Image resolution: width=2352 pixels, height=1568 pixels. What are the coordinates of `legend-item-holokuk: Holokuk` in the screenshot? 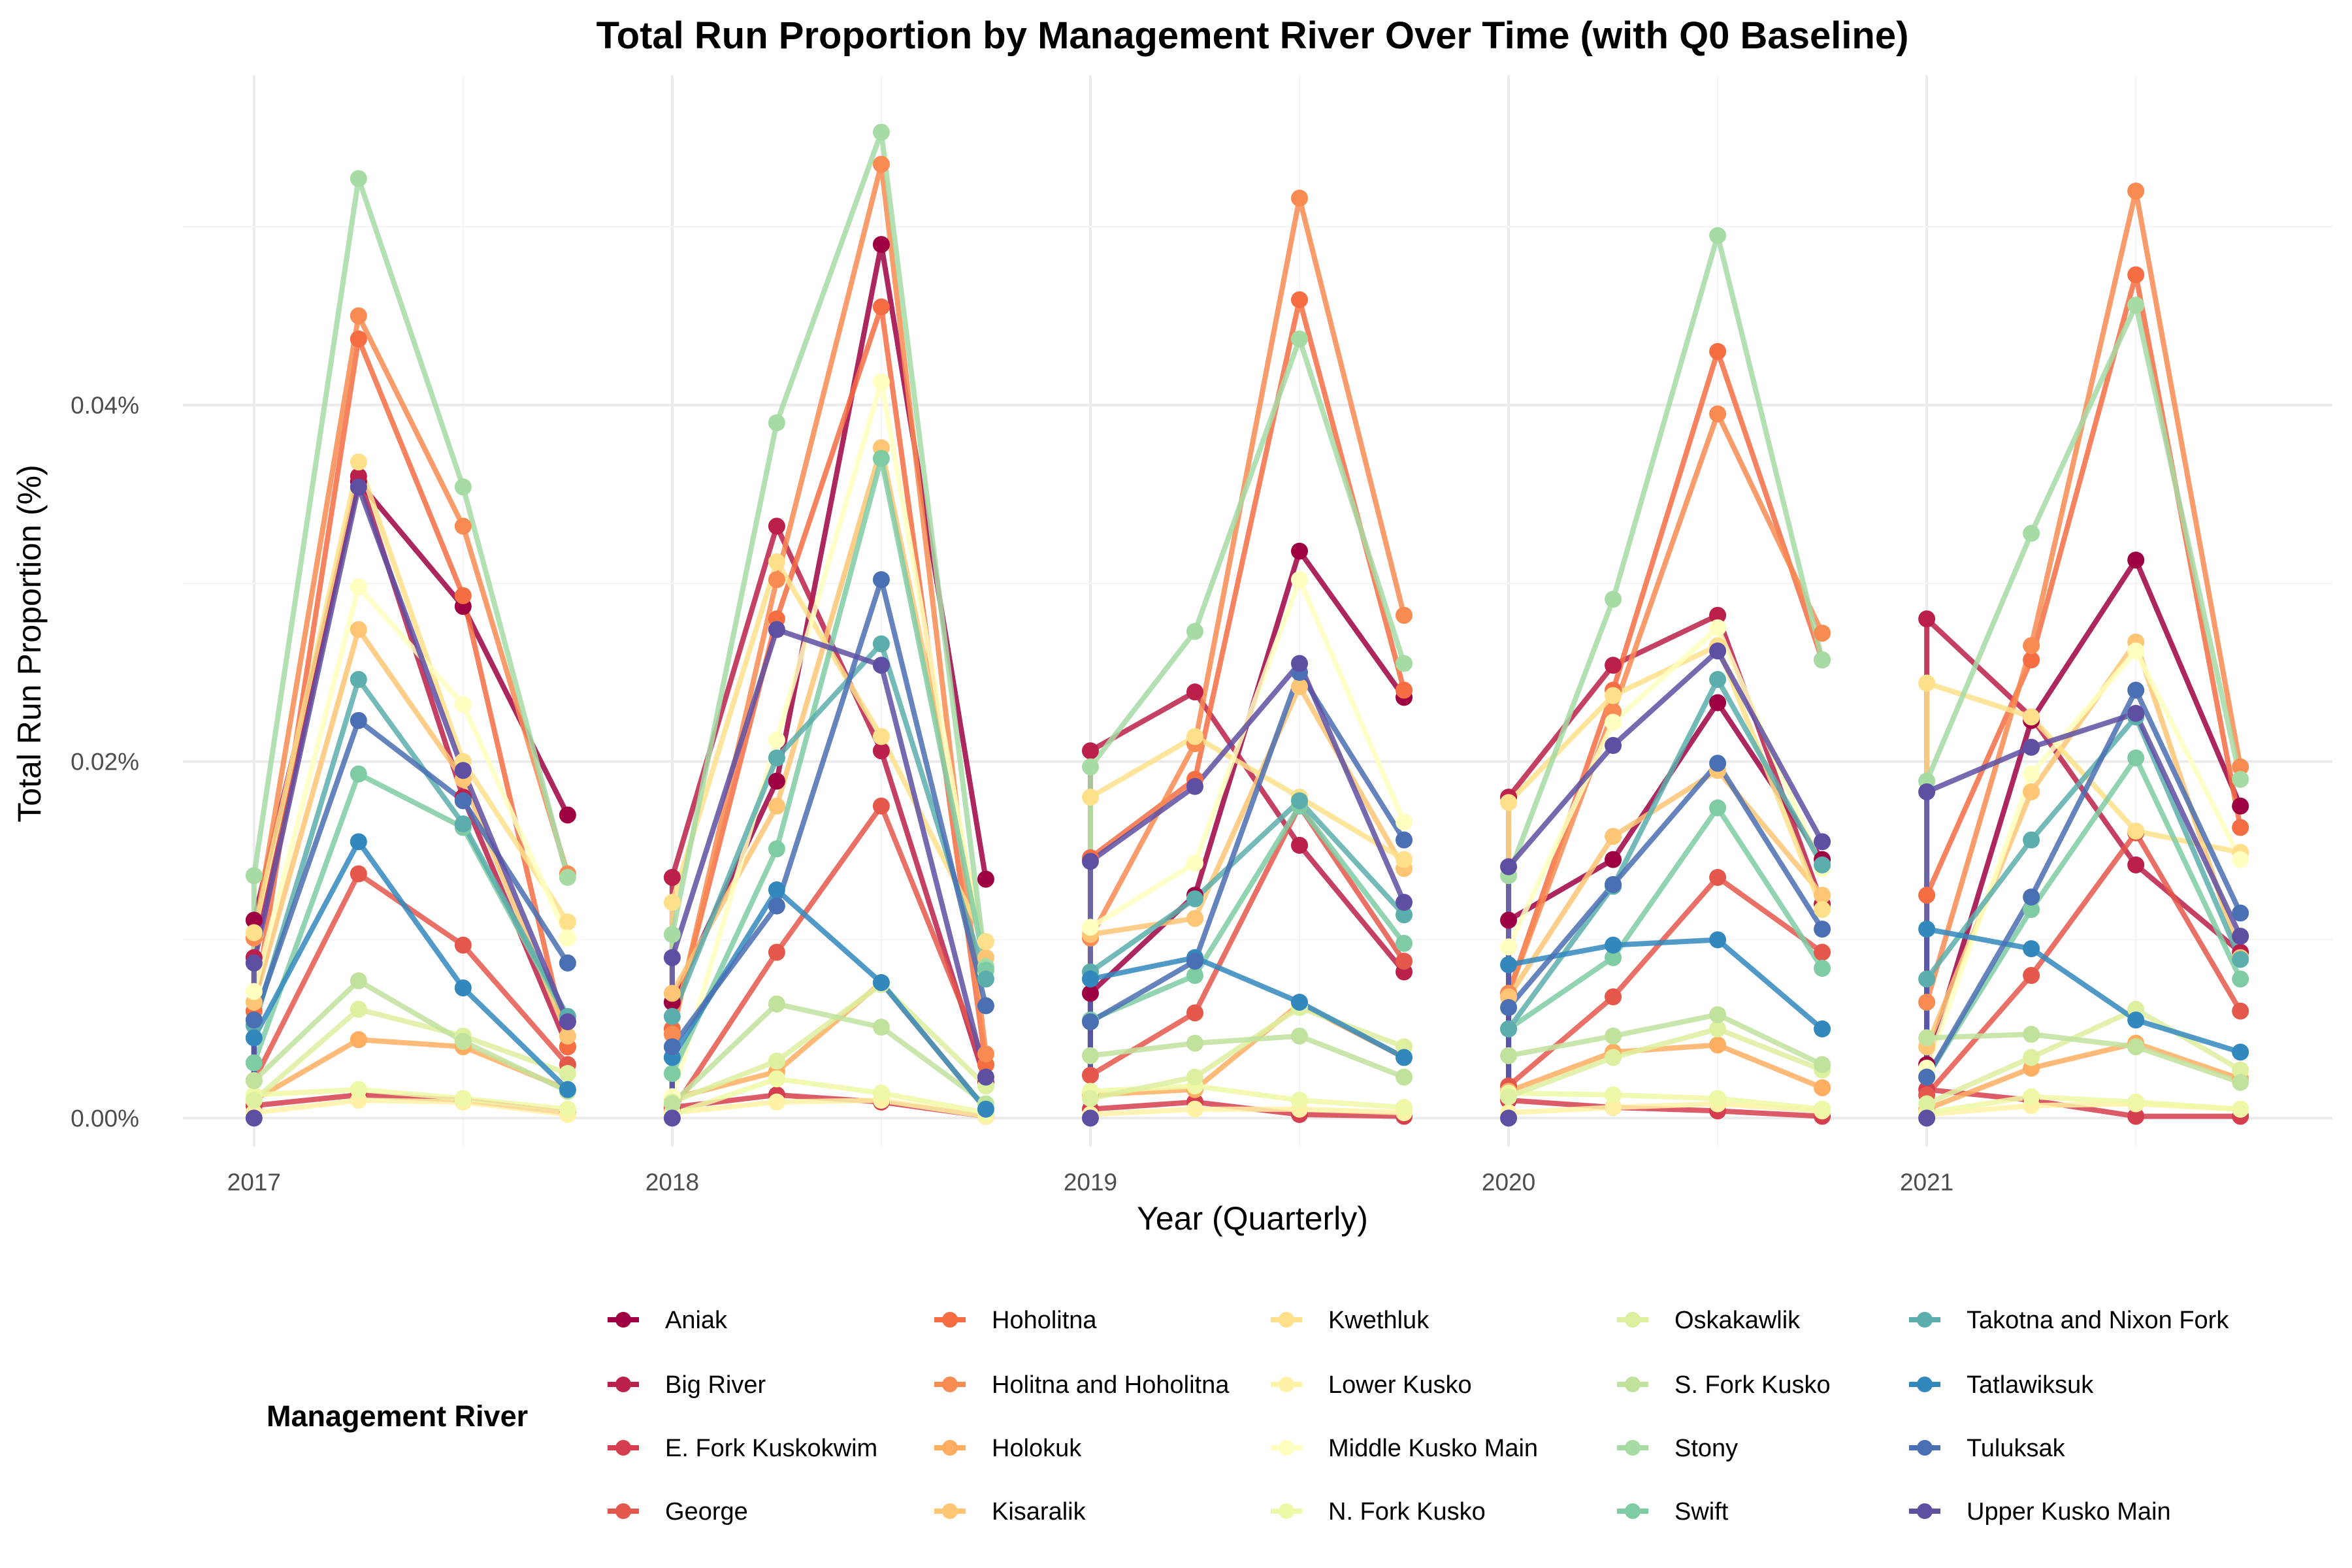 It's located at (1008, 1448).